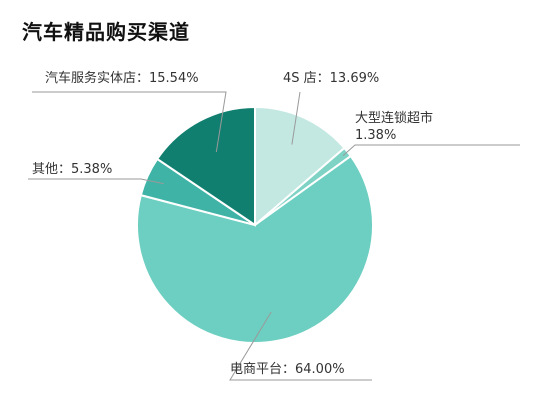  Describe the element at coordinates (394, 126) in the screenshot. I see `slice-label: 大型连锁超市 1.38%` at that location.